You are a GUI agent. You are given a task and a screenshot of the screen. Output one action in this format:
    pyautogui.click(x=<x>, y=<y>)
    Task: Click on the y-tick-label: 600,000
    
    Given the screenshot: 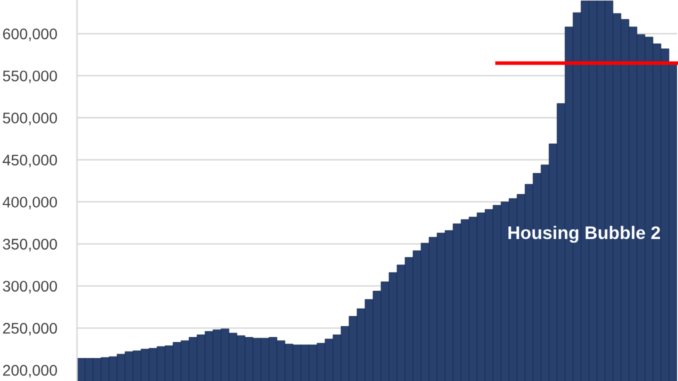 What is the action you would take?
    pyautogui.click(x=30, y=35)
    